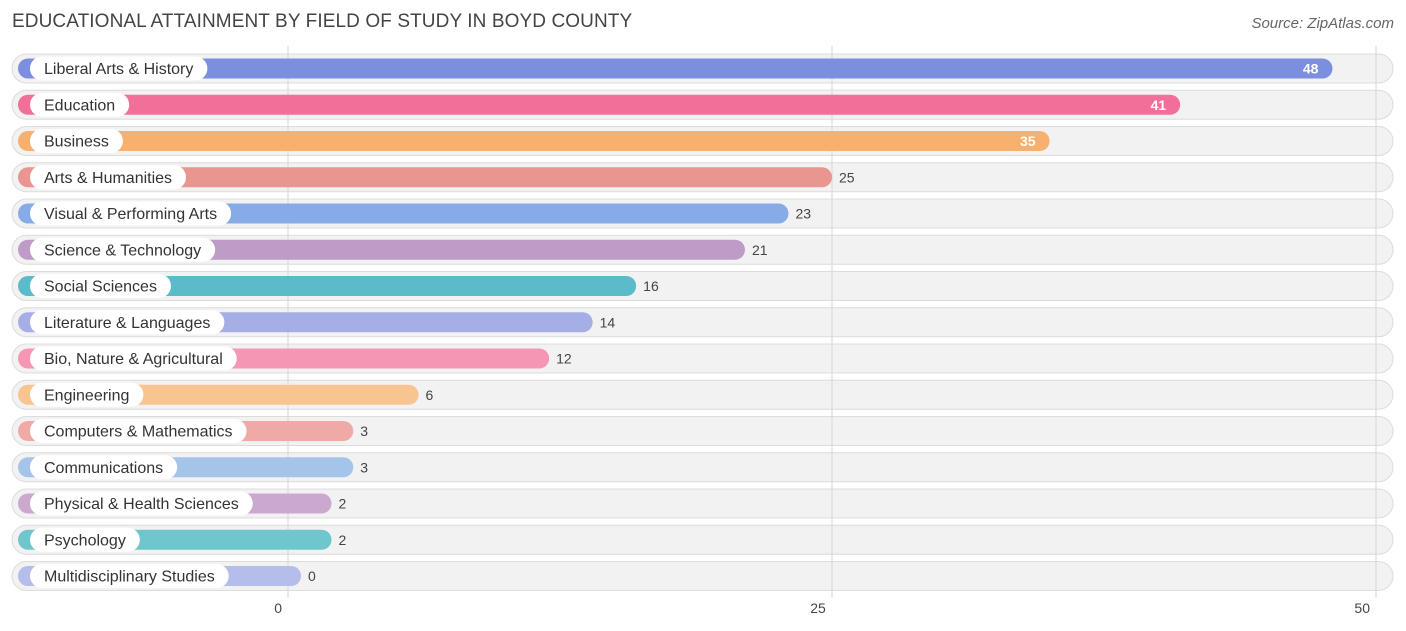  Describe the element at coordinates (278, 608) in the screenshot. I see `tick-label: 0` at that location.